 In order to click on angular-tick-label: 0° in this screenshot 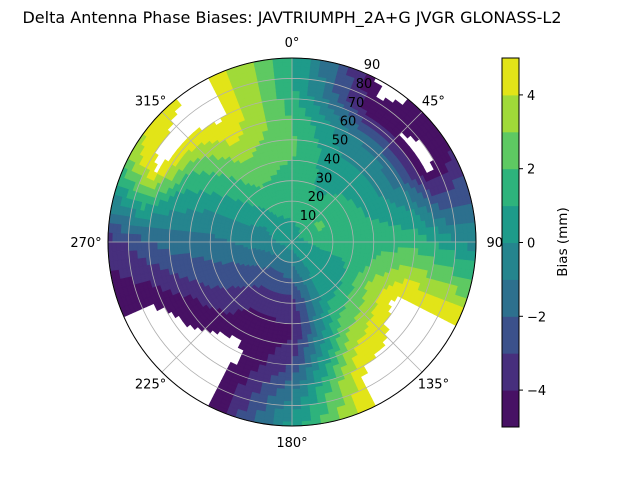, I will do `click(292, 43)`.